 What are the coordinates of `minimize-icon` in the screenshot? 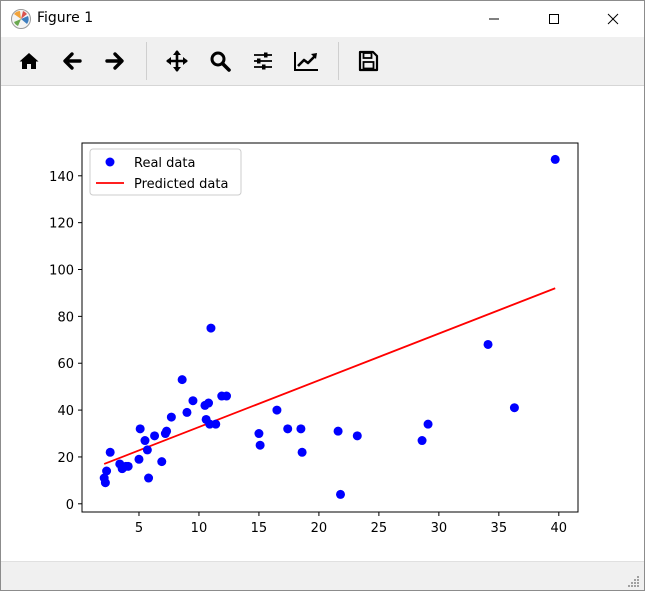 It's located at (494, 19).